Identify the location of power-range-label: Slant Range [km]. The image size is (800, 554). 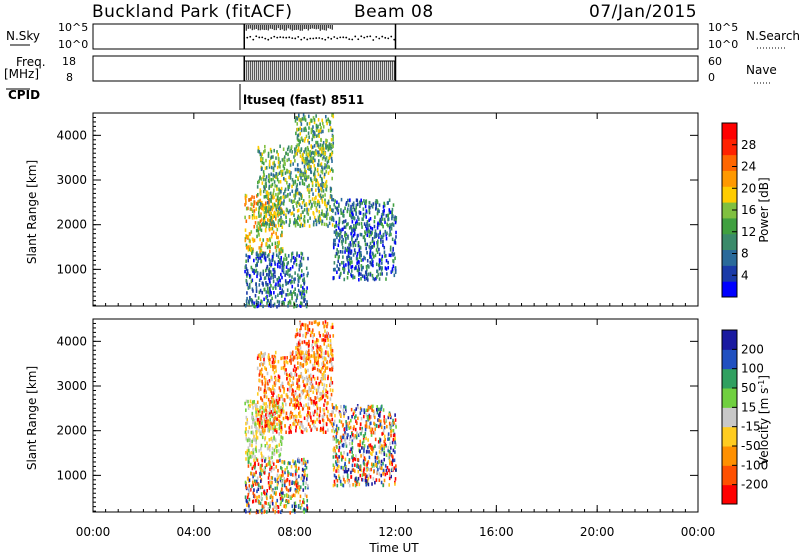
(32, 212).